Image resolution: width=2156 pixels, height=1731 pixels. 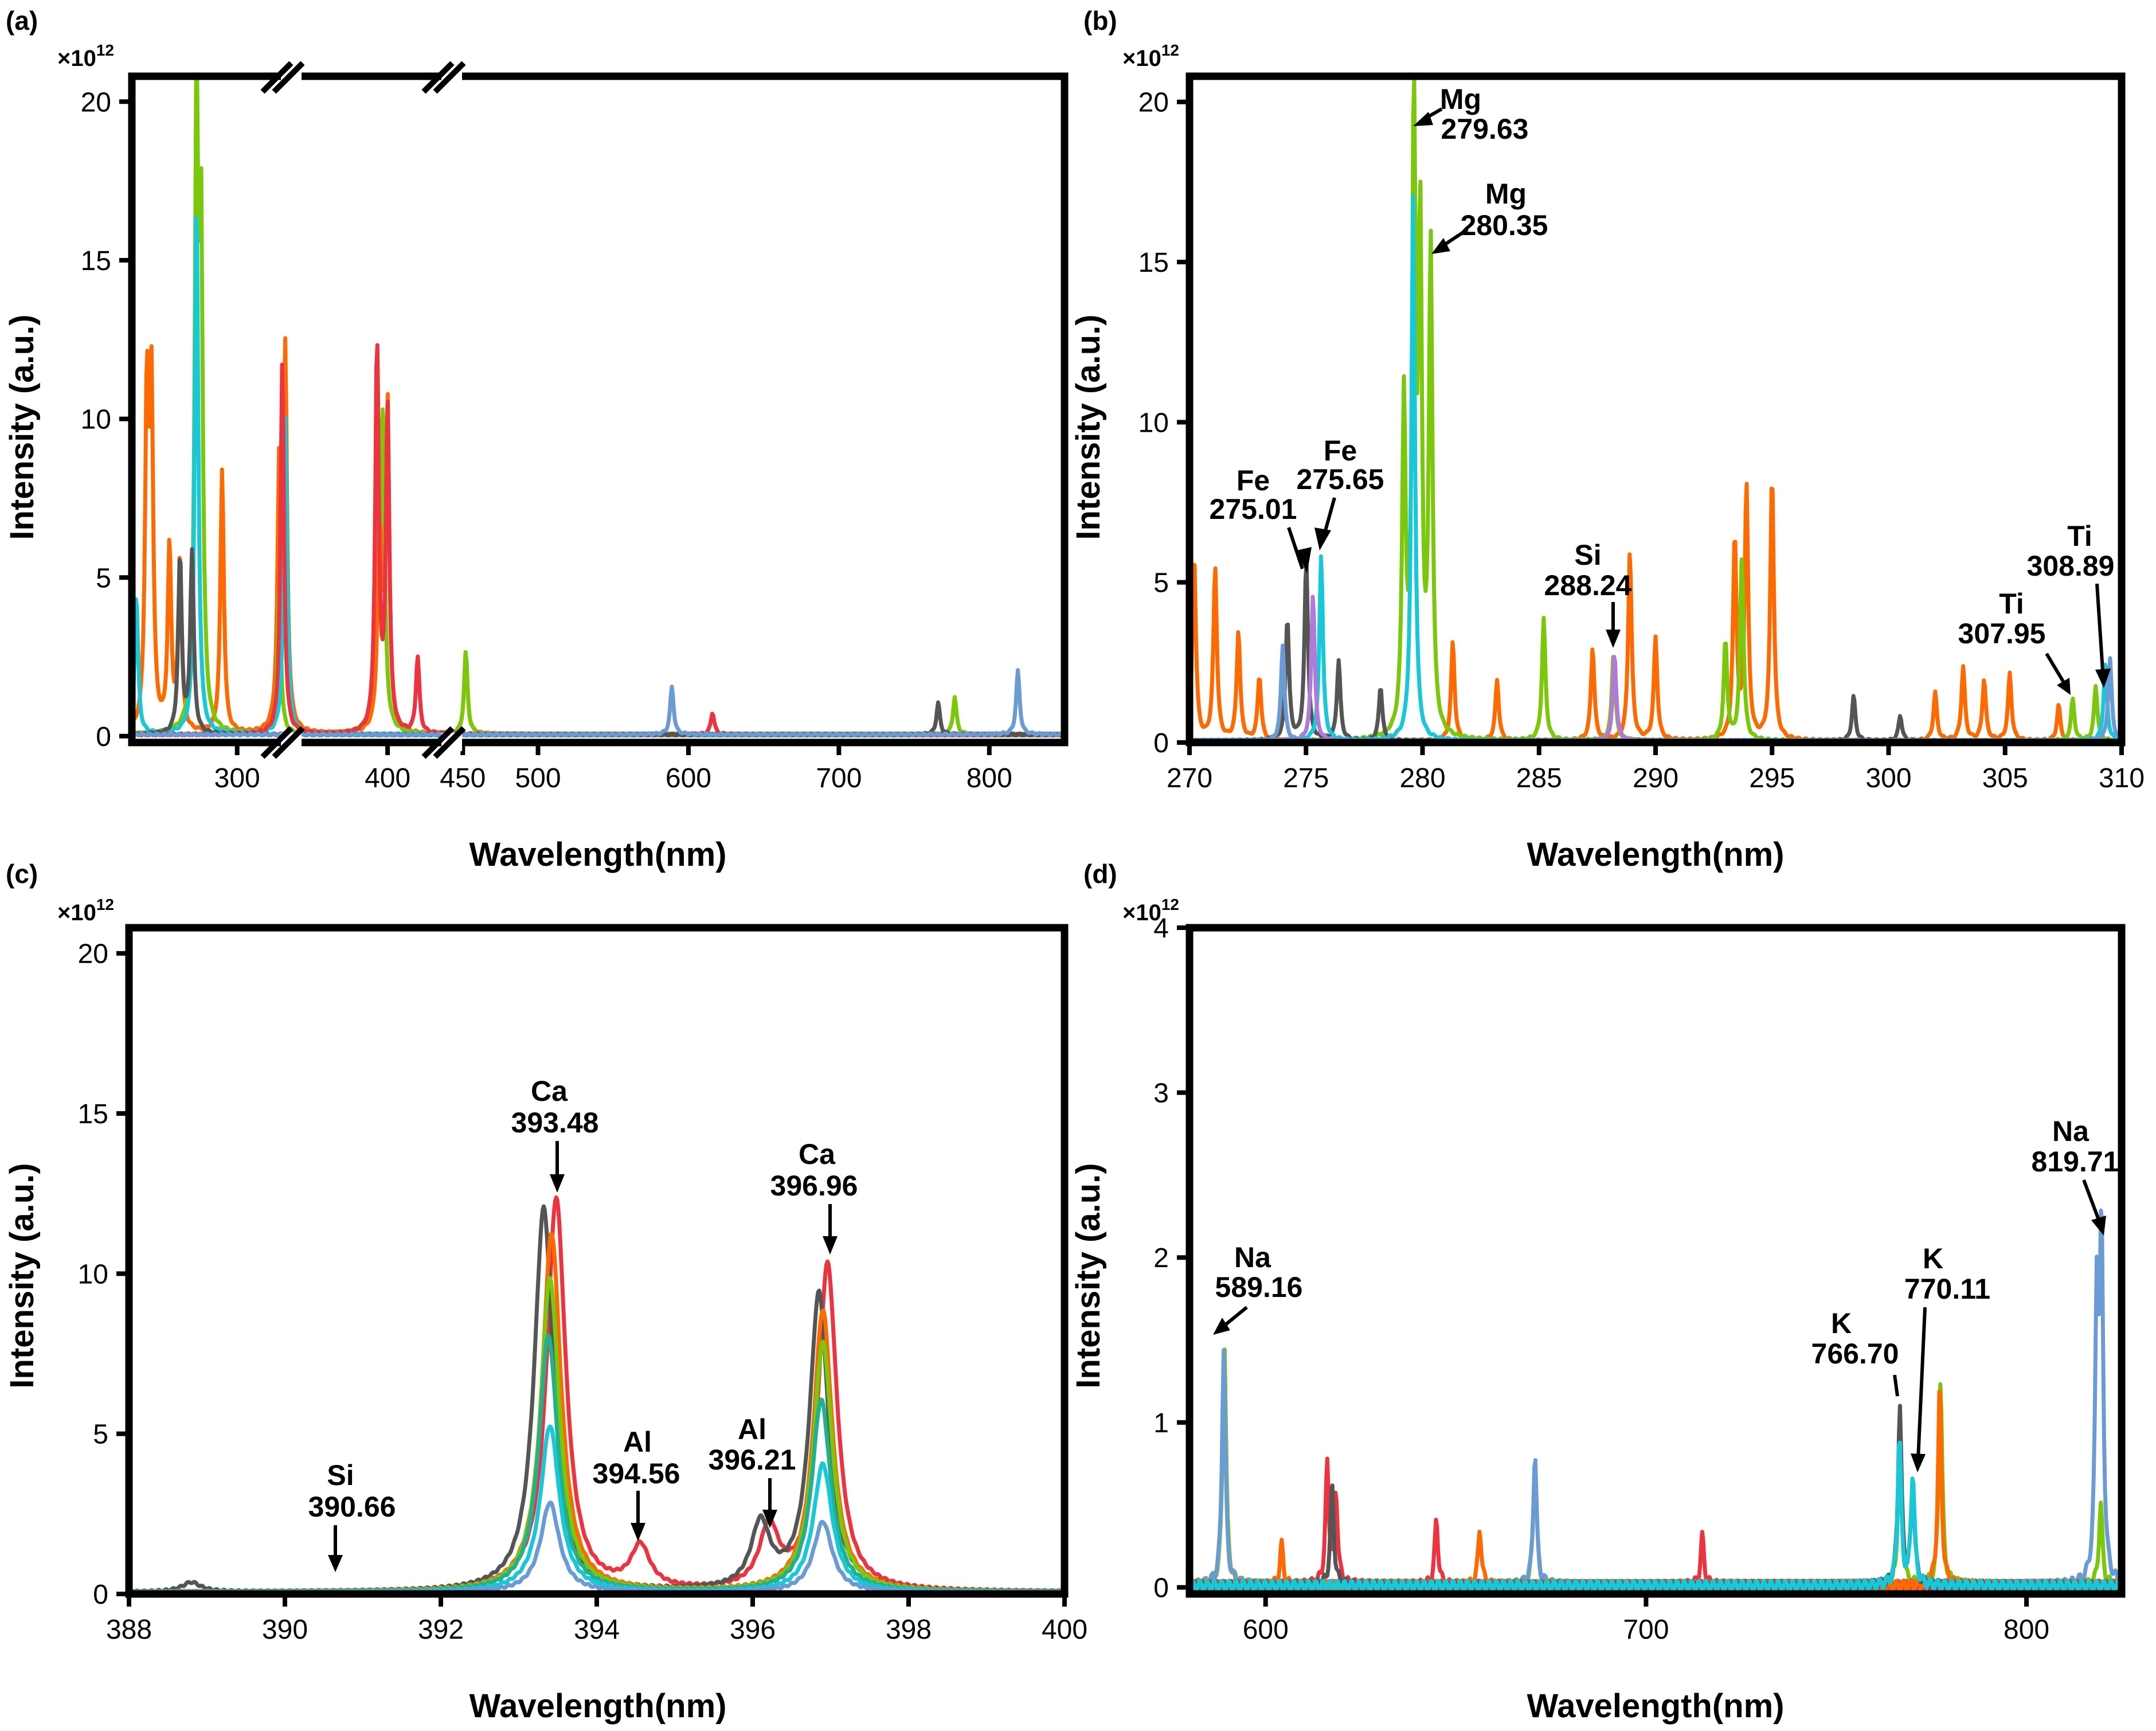 I want to click on annotation-k-770-11-value: 770.11, so click(x=1947, y=1289).